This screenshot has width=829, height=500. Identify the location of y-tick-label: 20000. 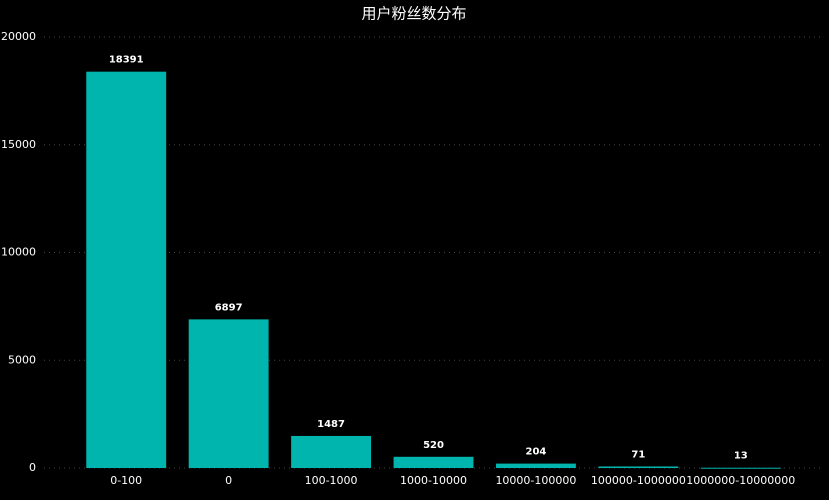
(18, 36).